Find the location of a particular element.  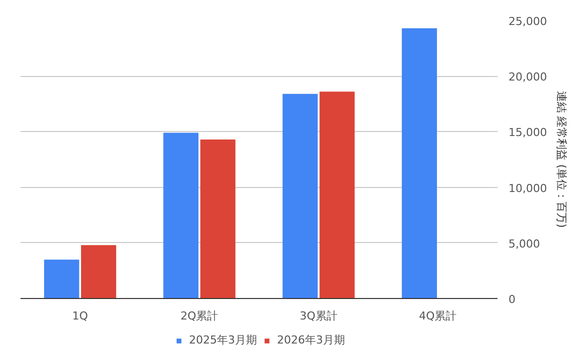

y-tick-label: 25,000 is located at coordinates (527, 21).